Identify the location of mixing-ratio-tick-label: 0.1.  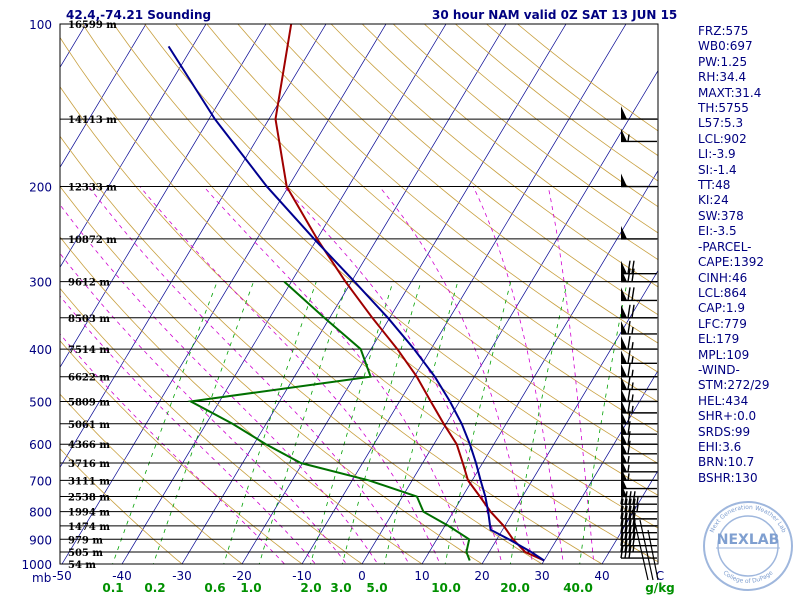
(112, 588).